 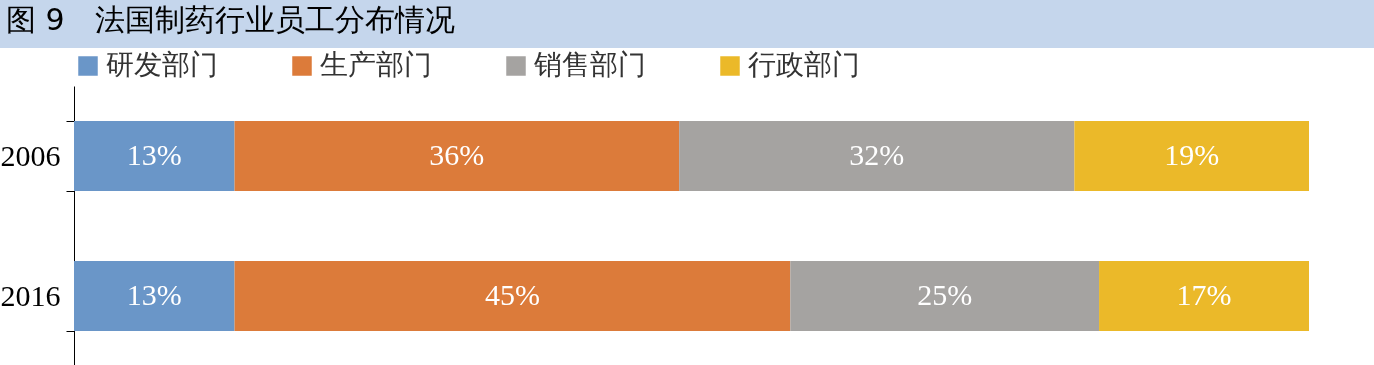 I want to click on data-label: 36%, so click(x=457, y=154).